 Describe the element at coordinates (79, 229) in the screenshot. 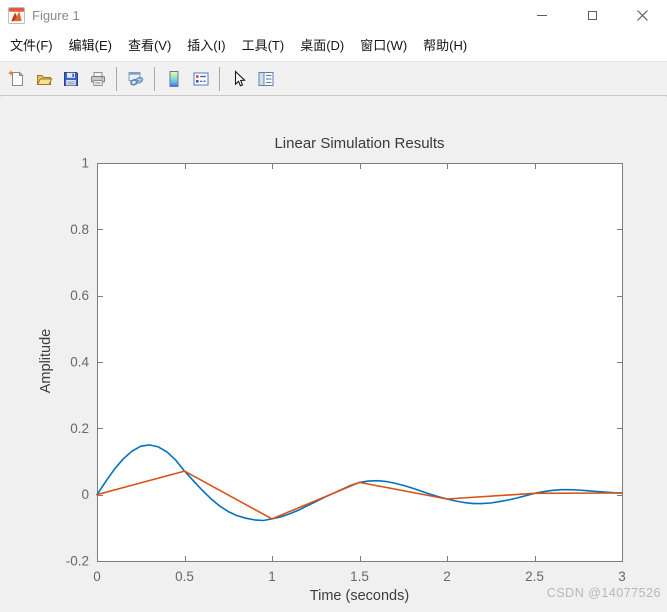

I see `y-tick-label: 0.8` at that location.